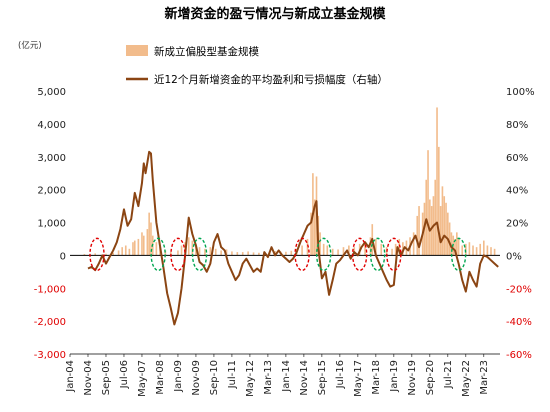 Image resolution: width=550 pixels, height=412 pixels. Describe the element at coordinates (51, 158) in the screenshot. I see `left-y-tick-label: 3,000` at that location.